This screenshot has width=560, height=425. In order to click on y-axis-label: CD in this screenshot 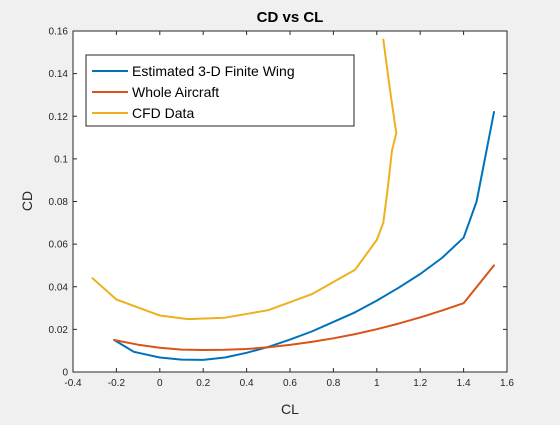, I will do `click(27, 201)`.